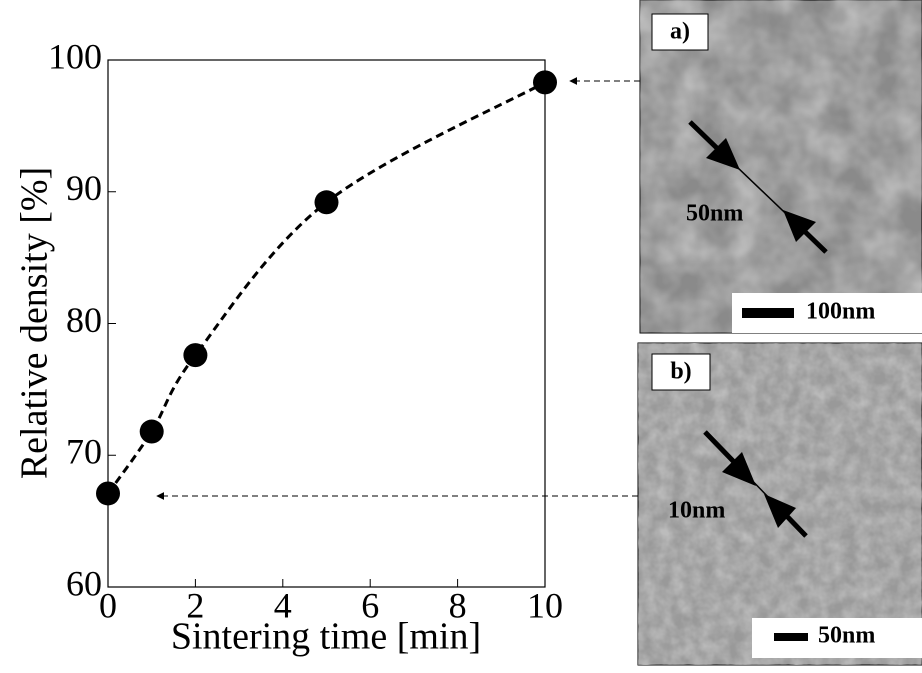 The image size is (922, 673). I want to click on y-tick-label: 60, so click(84, 583).